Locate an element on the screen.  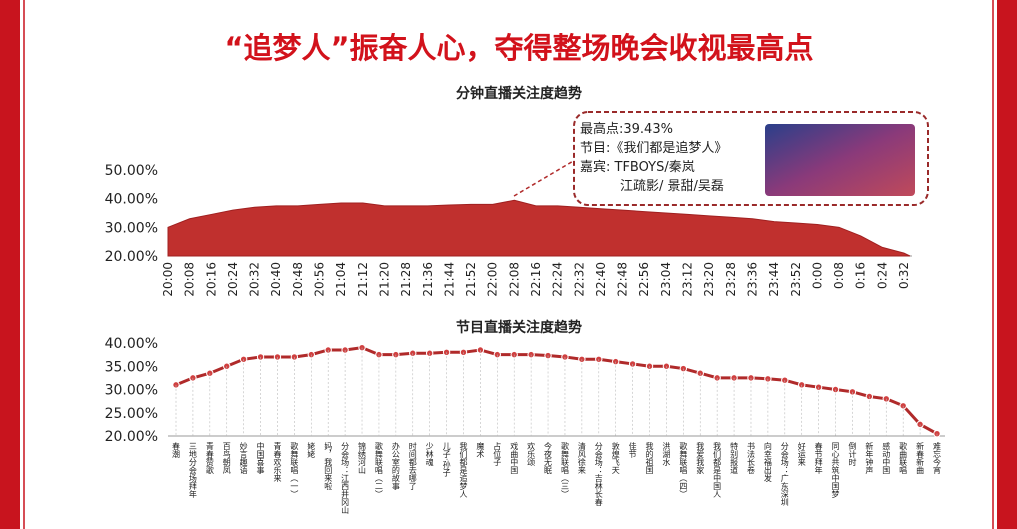
x-tick-label: 22:56 is located at coordinates (644, 279).